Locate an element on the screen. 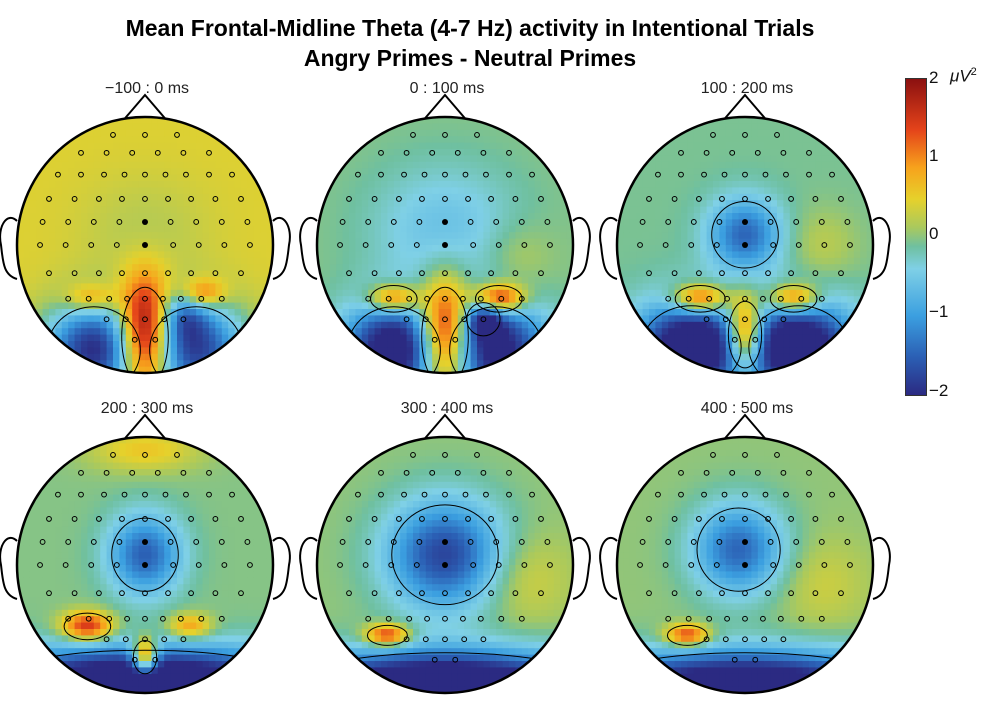 Image resolution: width=989 pixels, height=701 pixels. left-ear is located at coordinates (308, 248).